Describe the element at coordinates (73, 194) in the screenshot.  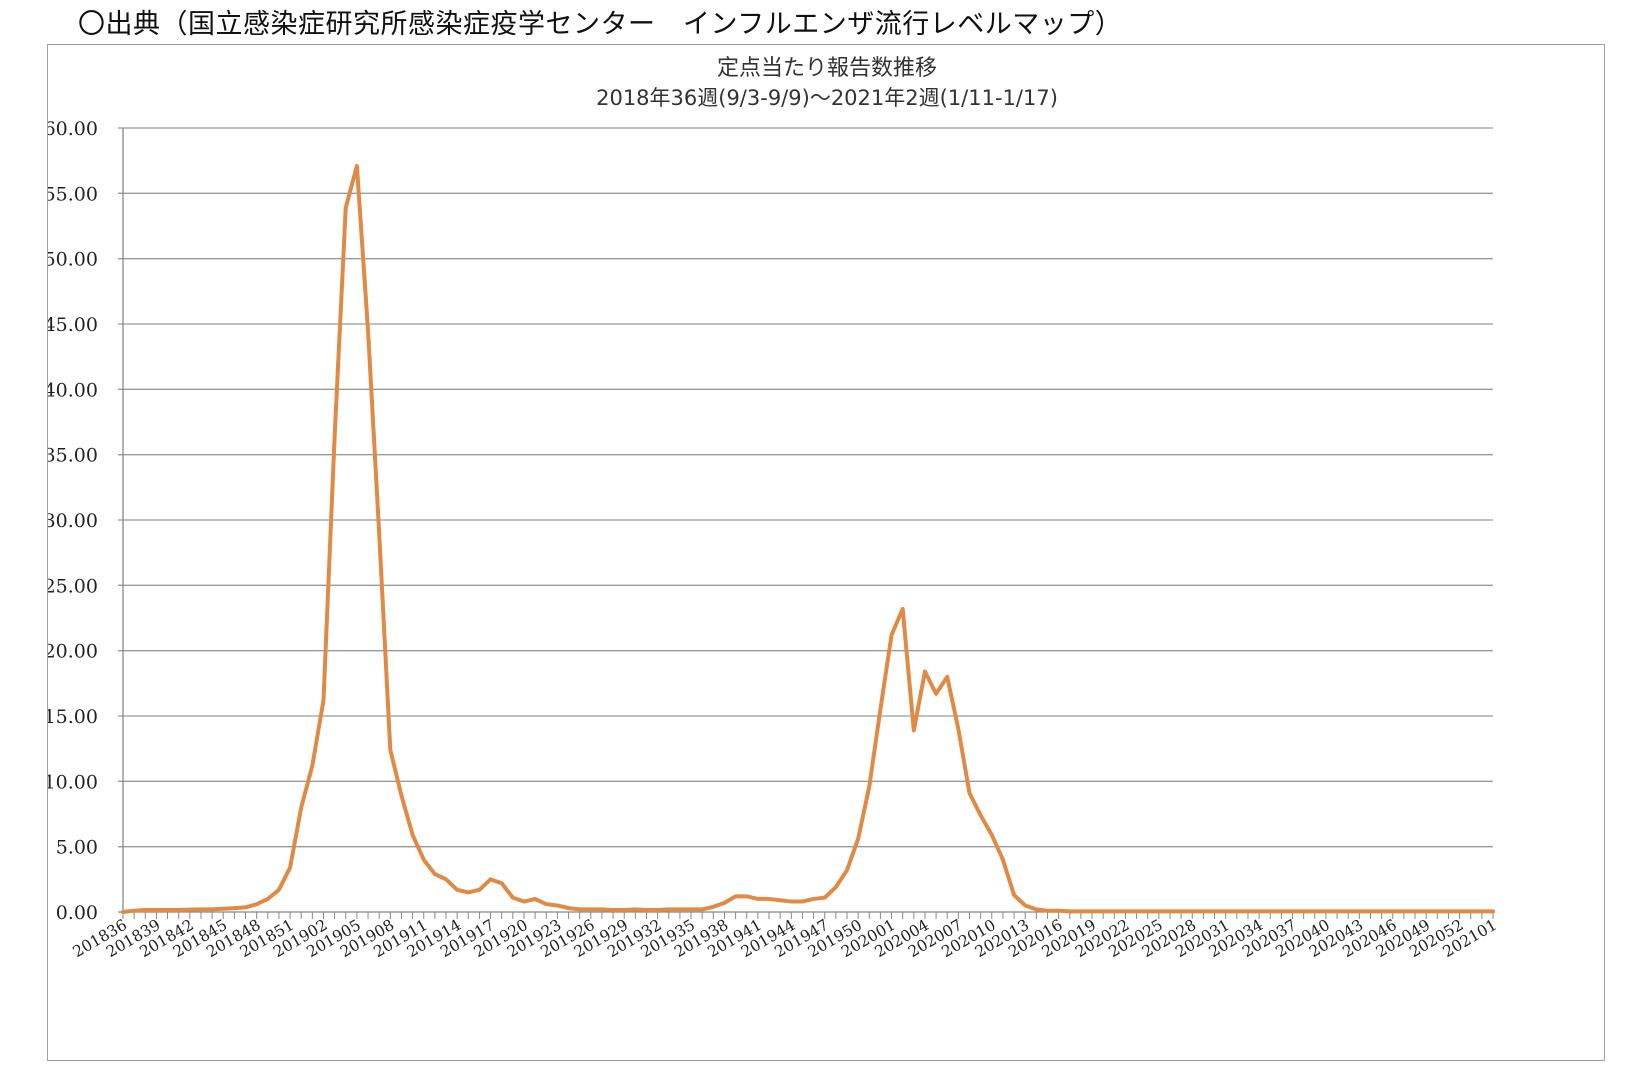
I see `y-tick-label: 55.00` at that location.